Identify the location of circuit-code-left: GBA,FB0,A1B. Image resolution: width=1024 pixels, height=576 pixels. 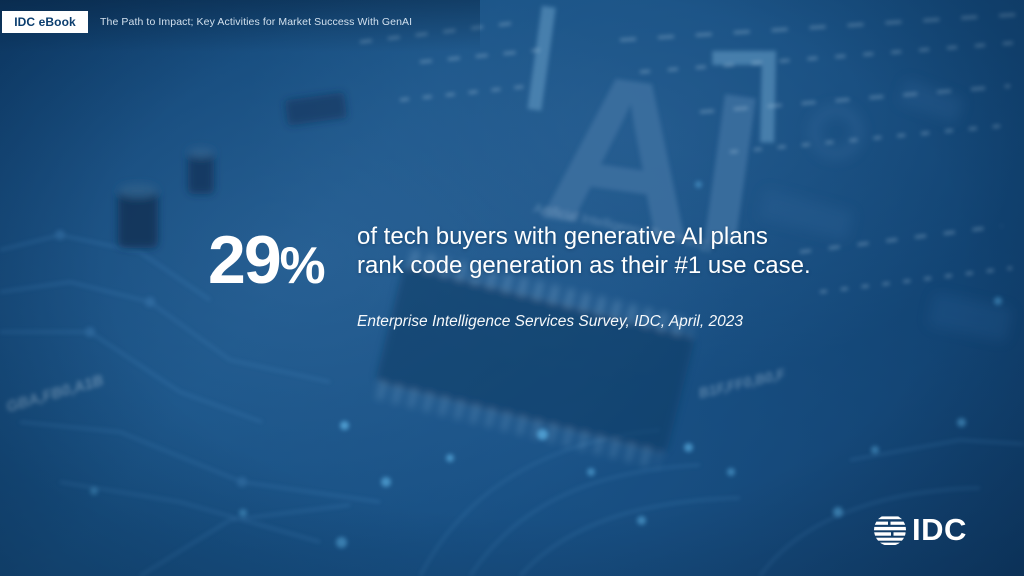
(54, 394).